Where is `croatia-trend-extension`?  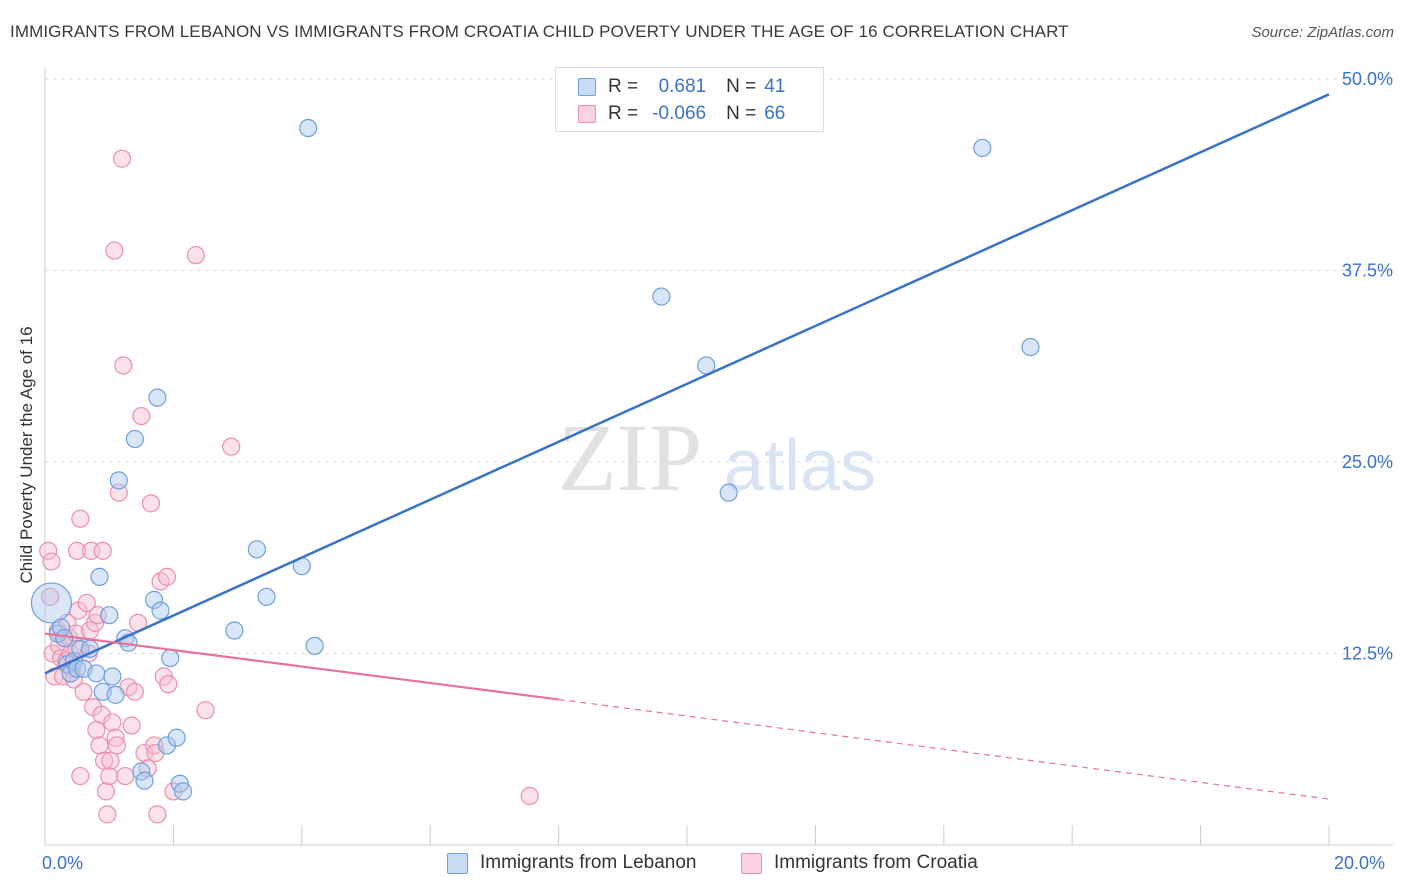 croatia-trend-extension is located at coordinates (944, 749).